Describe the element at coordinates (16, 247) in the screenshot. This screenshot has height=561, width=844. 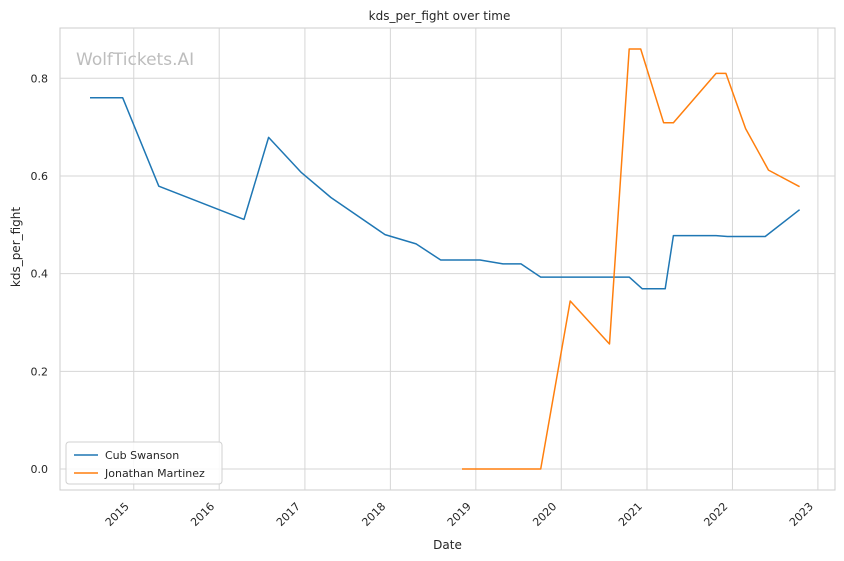
I see `y-axis-label: kds_per_fight` at that location.